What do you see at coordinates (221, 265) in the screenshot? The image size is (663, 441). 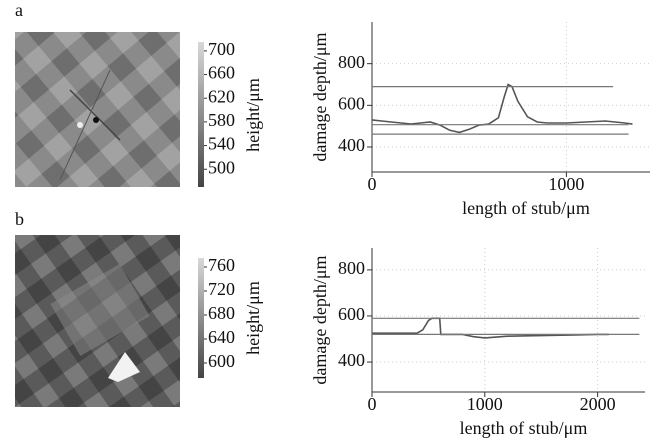 I see `colorbar-tick-label: 760` at bounding box center [221, 265].